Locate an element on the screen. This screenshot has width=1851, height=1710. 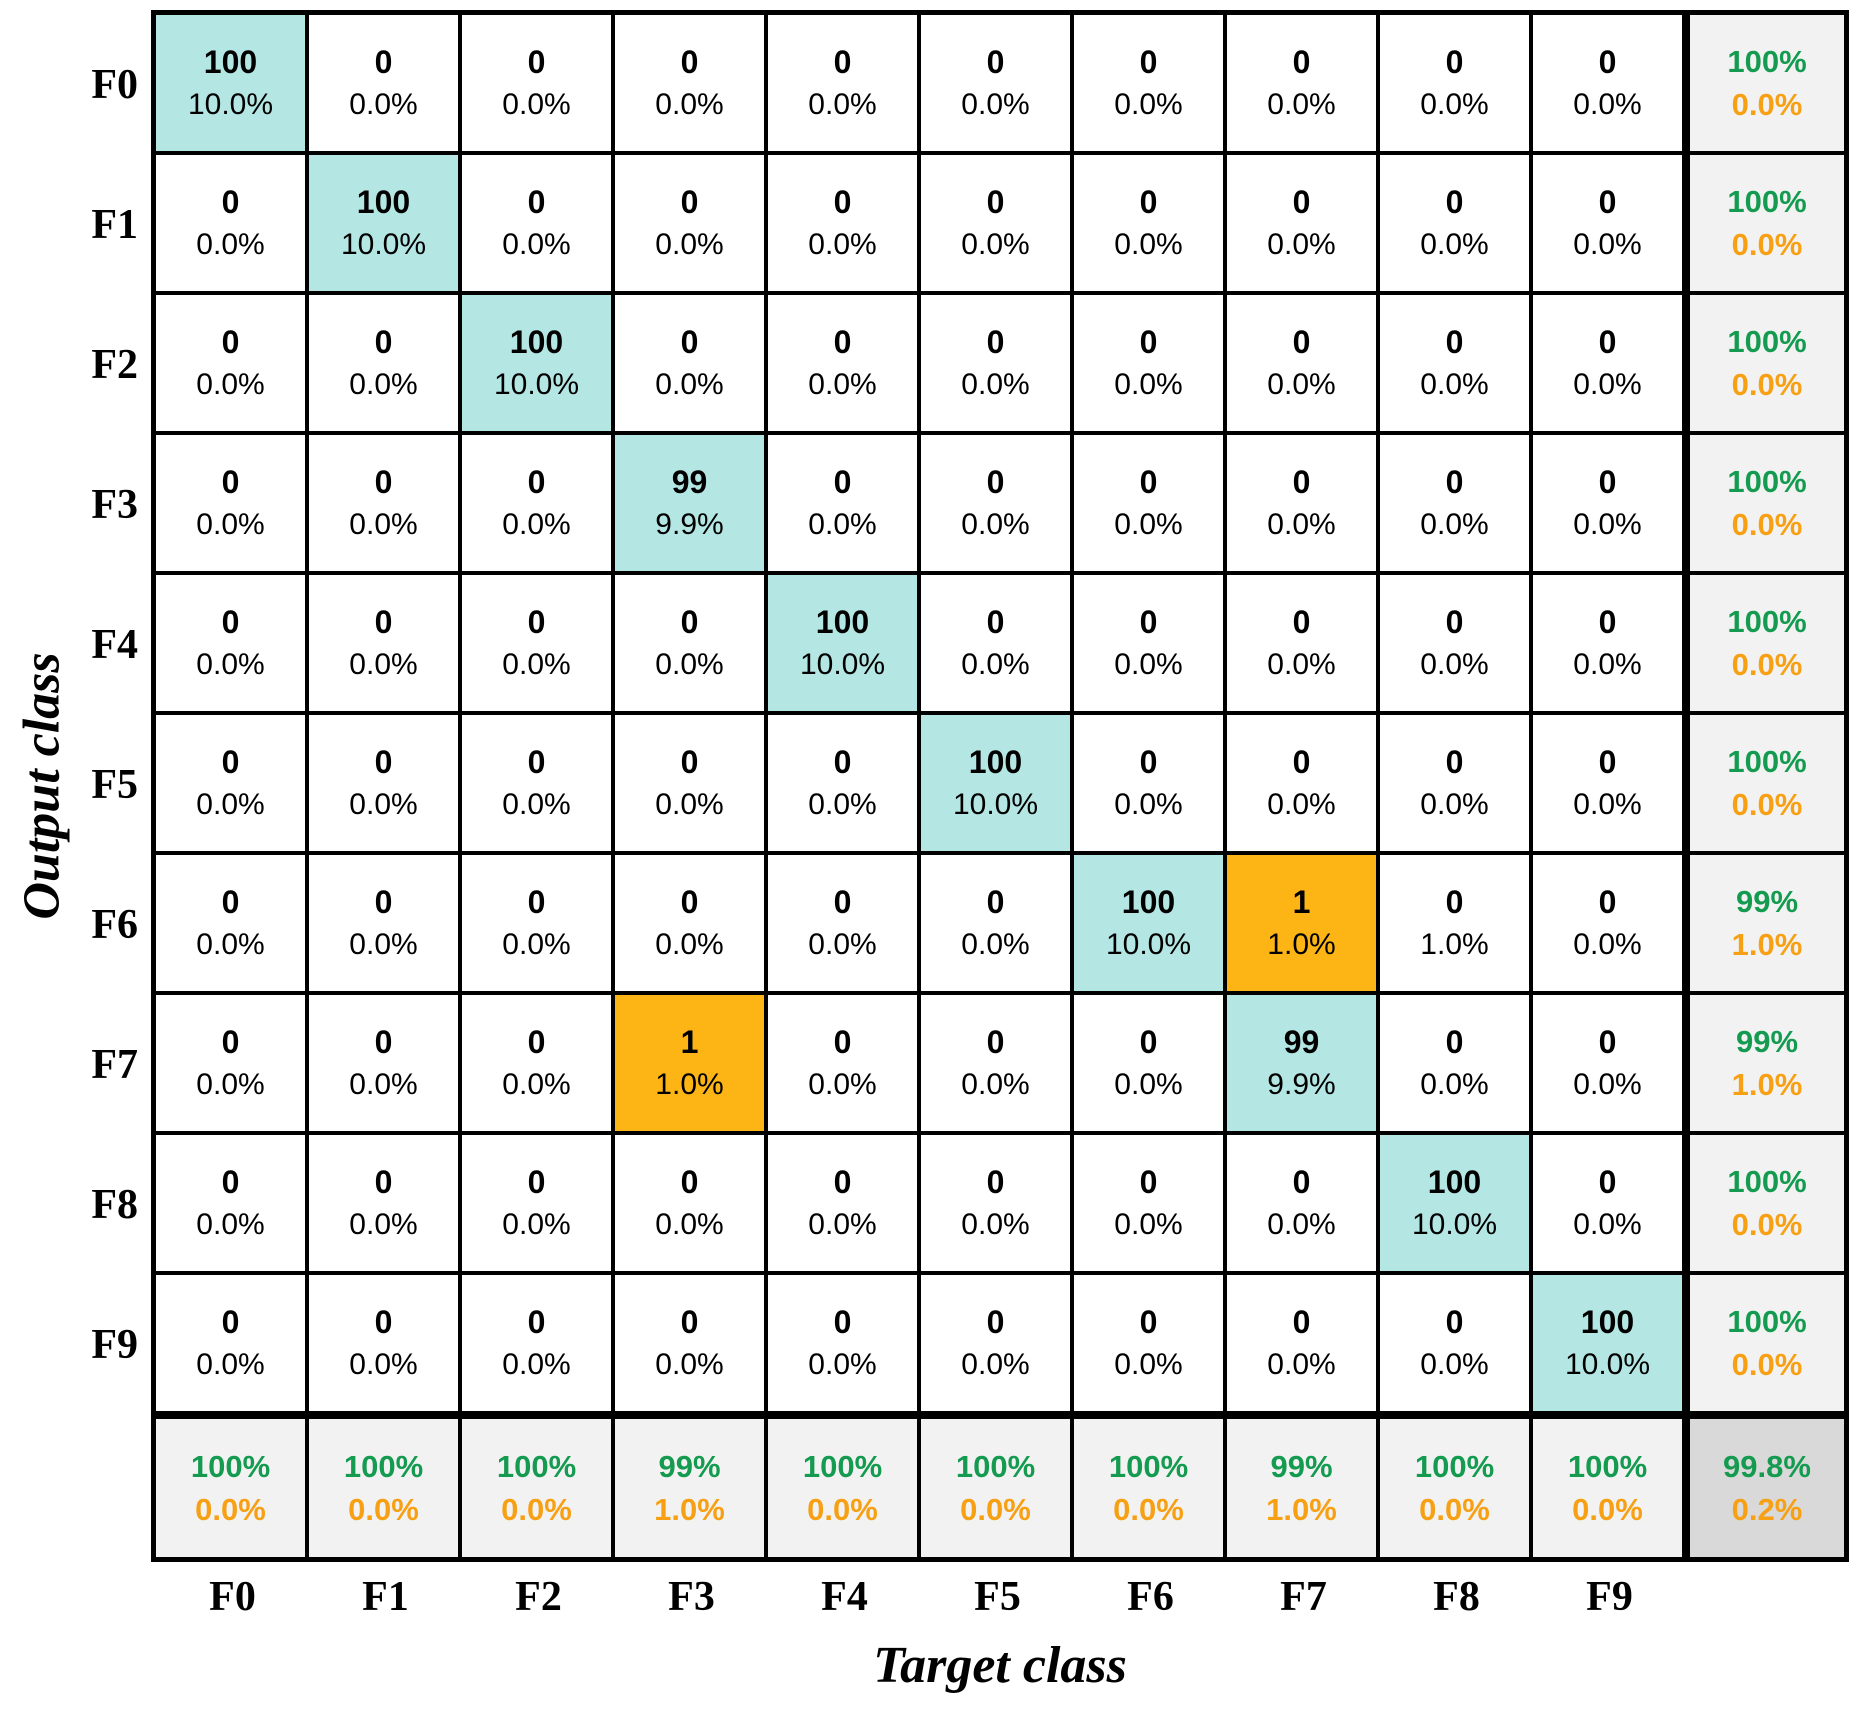
cell-line-1: 99% is located at coordinates (1767, 1041).